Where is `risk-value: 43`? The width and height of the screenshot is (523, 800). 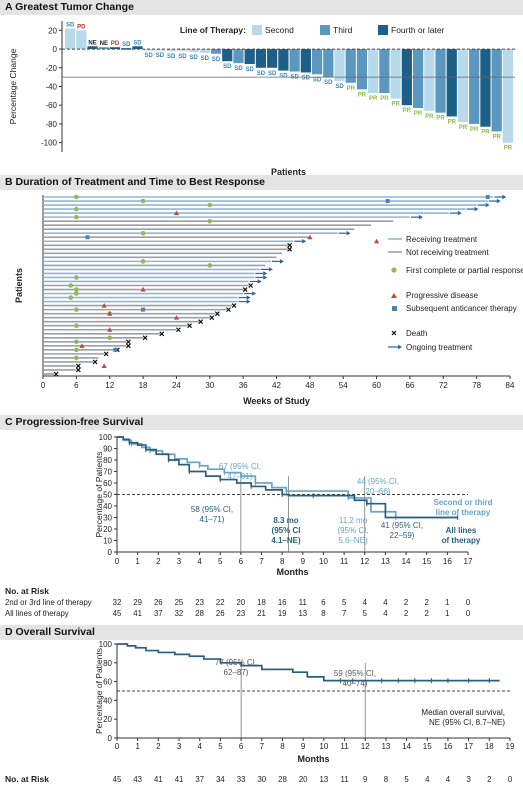
risk-value: 43 is located at coordinates (137, 779).